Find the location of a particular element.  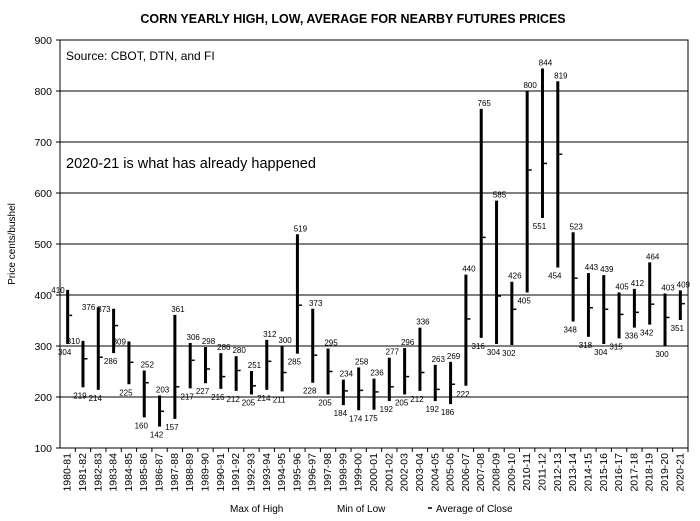

year-bar-group: 464 342 is located at coordinates (650, 294).